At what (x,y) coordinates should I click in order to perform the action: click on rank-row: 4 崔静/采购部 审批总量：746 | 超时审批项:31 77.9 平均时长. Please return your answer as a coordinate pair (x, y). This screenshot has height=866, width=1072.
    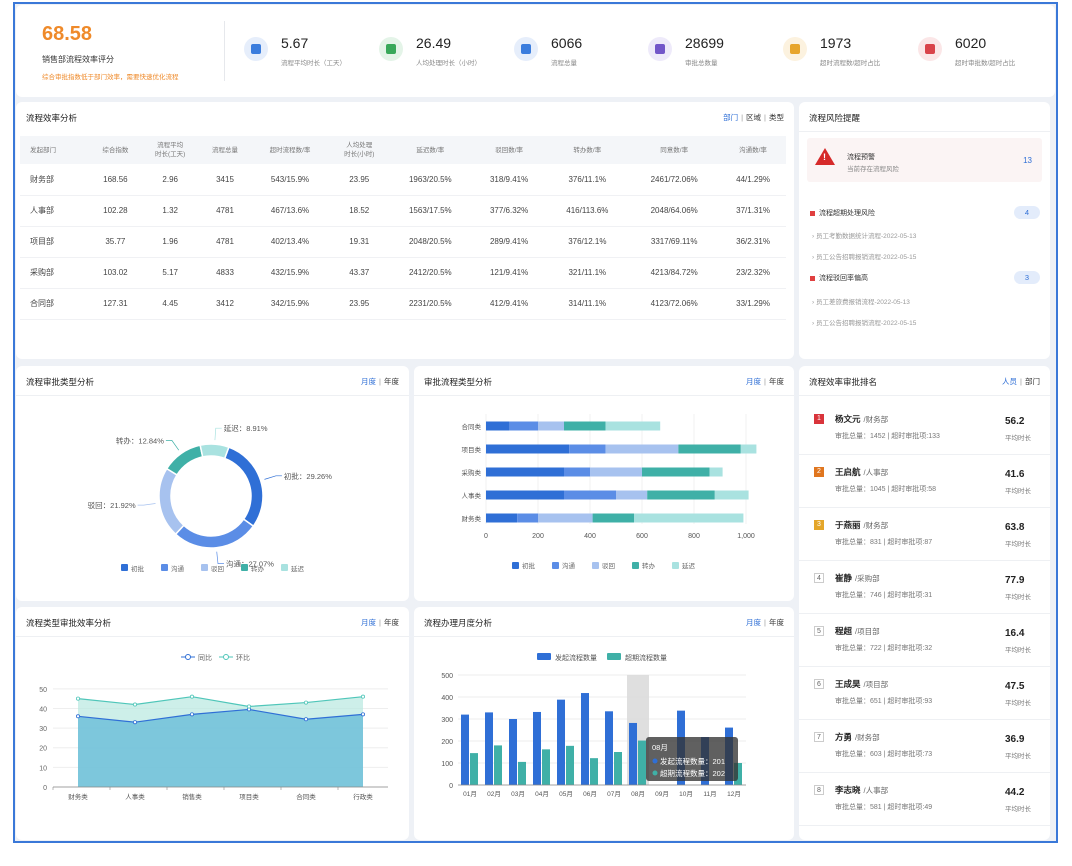
    Looking at the image, I should click on (924, 587).